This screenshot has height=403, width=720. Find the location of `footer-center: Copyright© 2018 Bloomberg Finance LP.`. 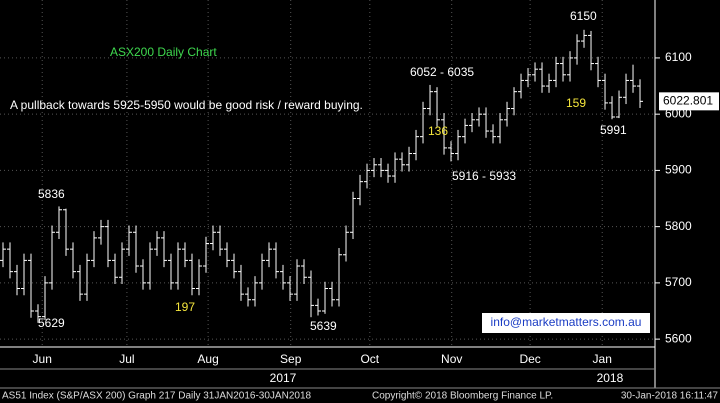

footer-center: Copyright© 2018 Bloomberg Finance LP. is located at coordinates (462, 396).